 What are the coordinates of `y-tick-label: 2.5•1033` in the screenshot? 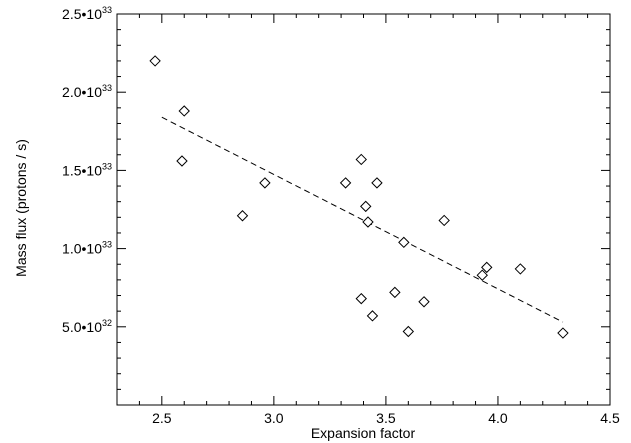 It's located at (87, 13).